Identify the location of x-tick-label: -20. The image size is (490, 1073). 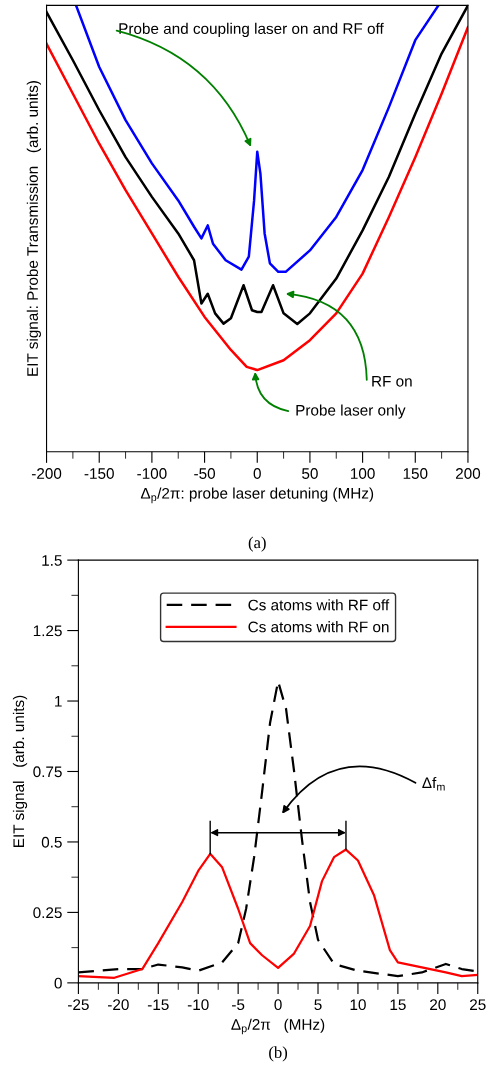
(118, 1005).